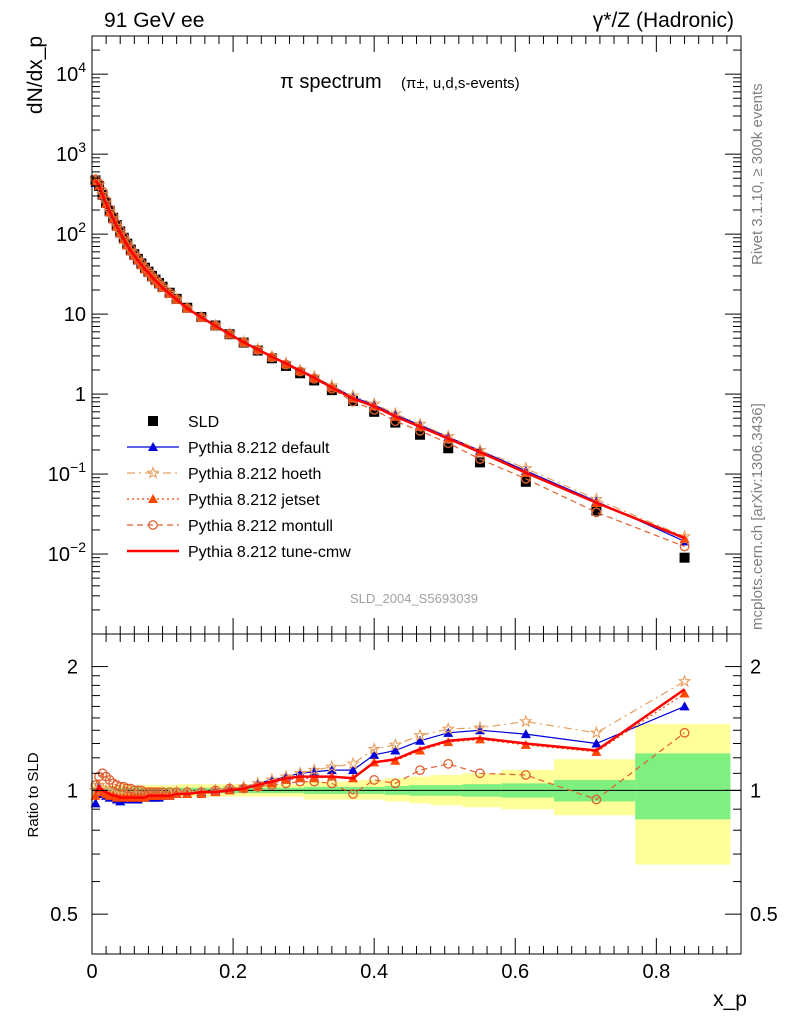  Describe the element at coordinates (80, 395) in the screenshot. I see `main-y-tick-label: 1` at that location.